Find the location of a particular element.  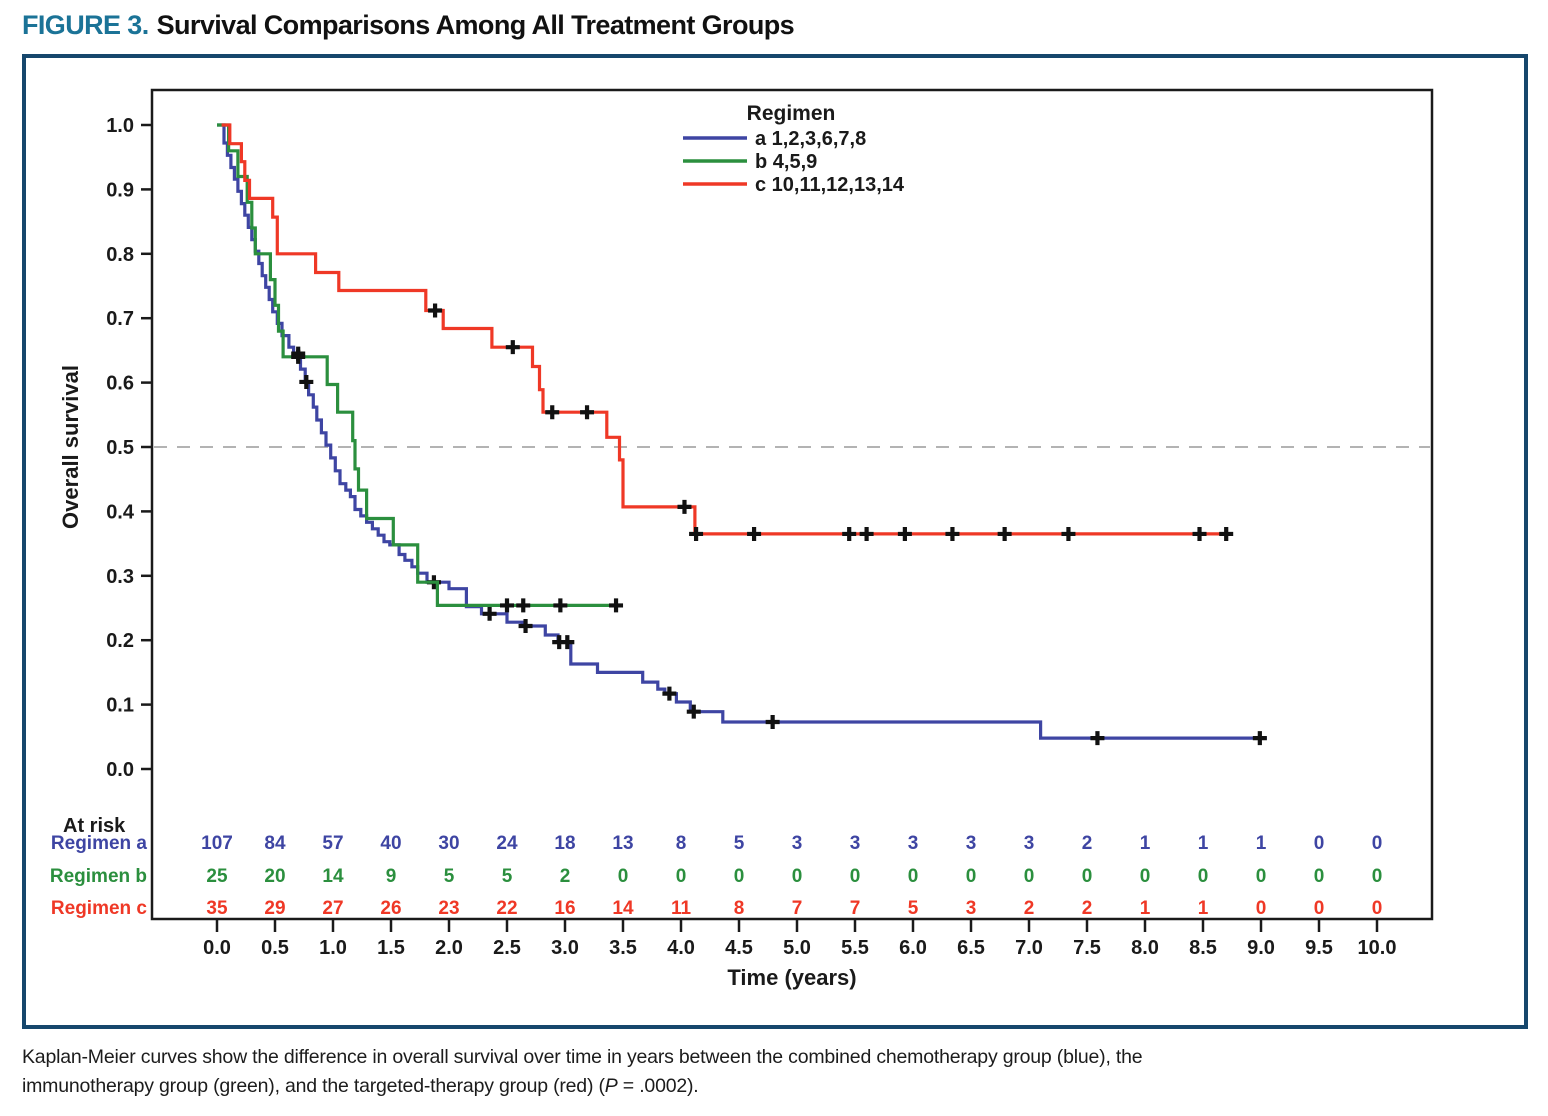

y-tick-label: 0.7 is located at coordinates (120, 319).